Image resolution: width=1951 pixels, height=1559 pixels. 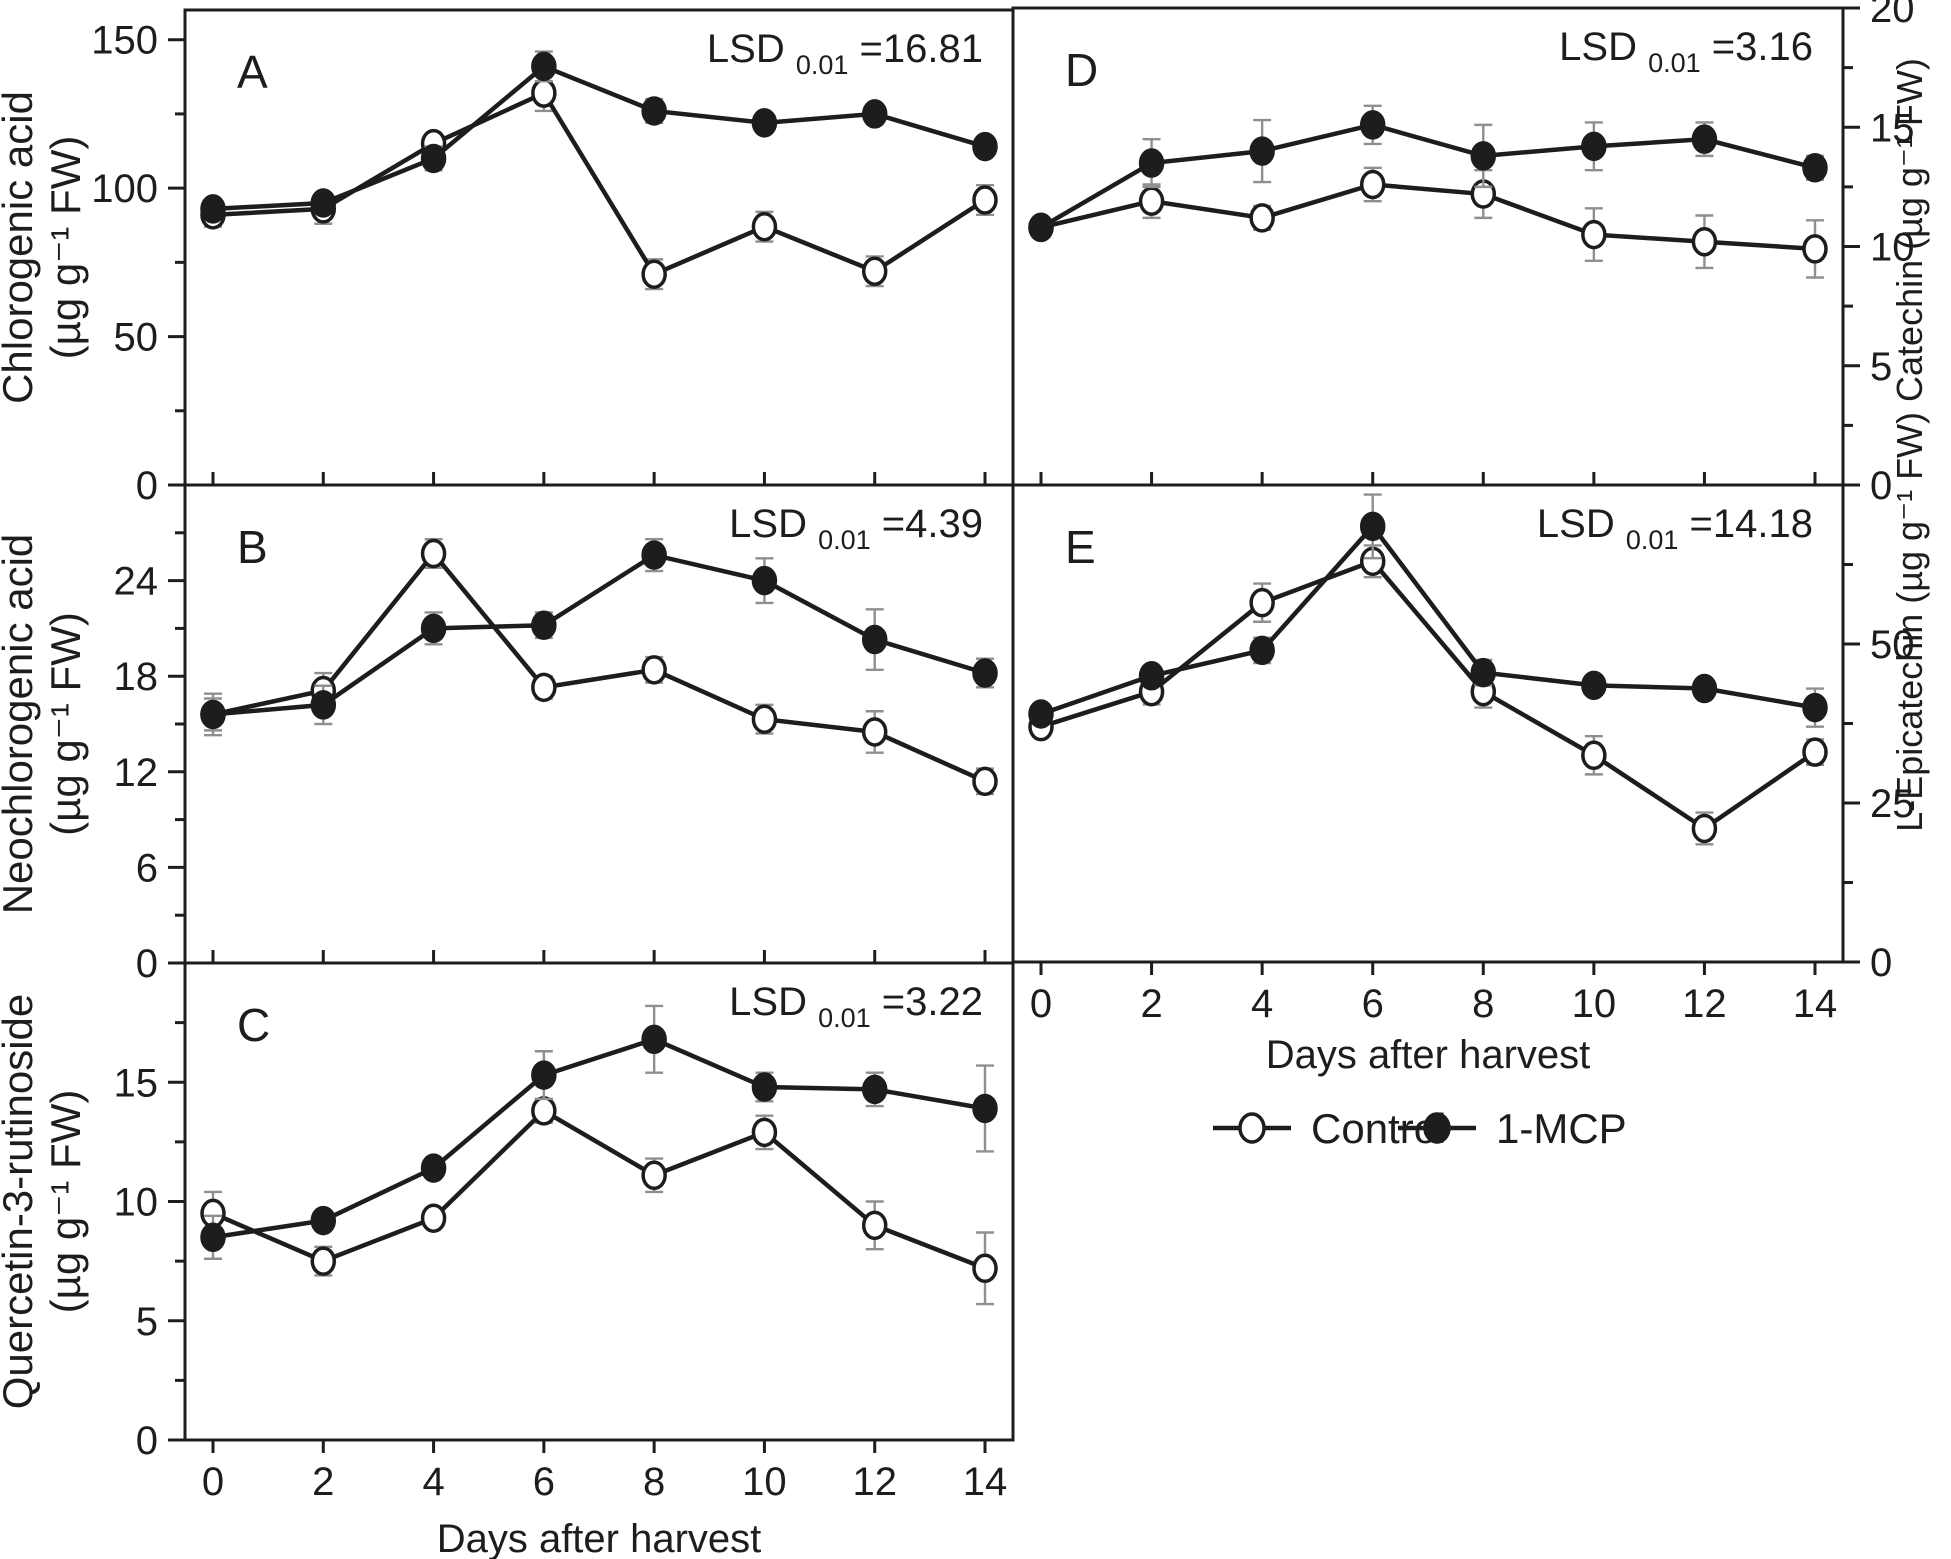 I want to click on lsd-annotation: LSD 0.01 =3.16, so click(x=1686, y=51).